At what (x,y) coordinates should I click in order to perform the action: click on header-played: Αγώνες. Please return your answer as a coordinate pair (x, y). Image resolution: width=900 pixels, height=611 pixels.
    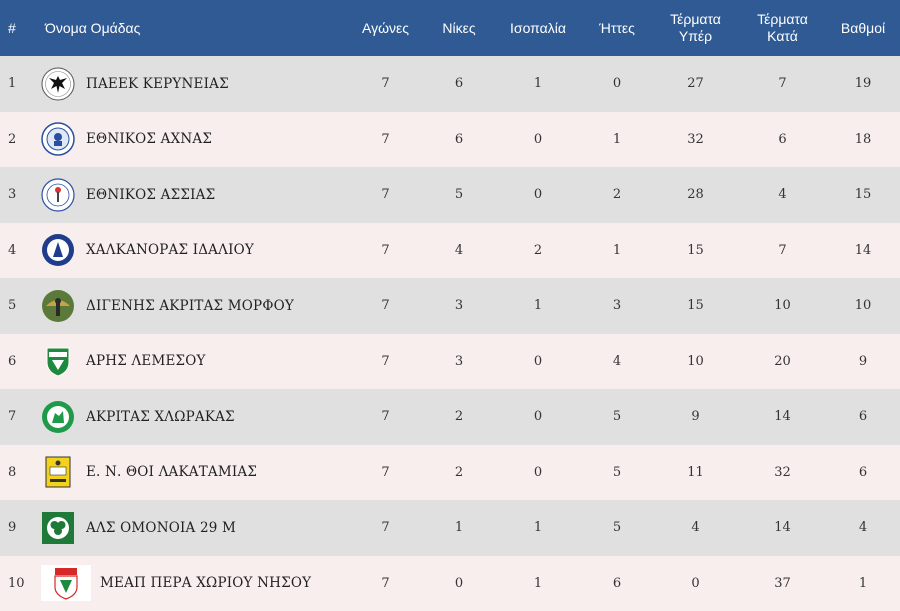
    Looking at the image, I should click on (385, 28).